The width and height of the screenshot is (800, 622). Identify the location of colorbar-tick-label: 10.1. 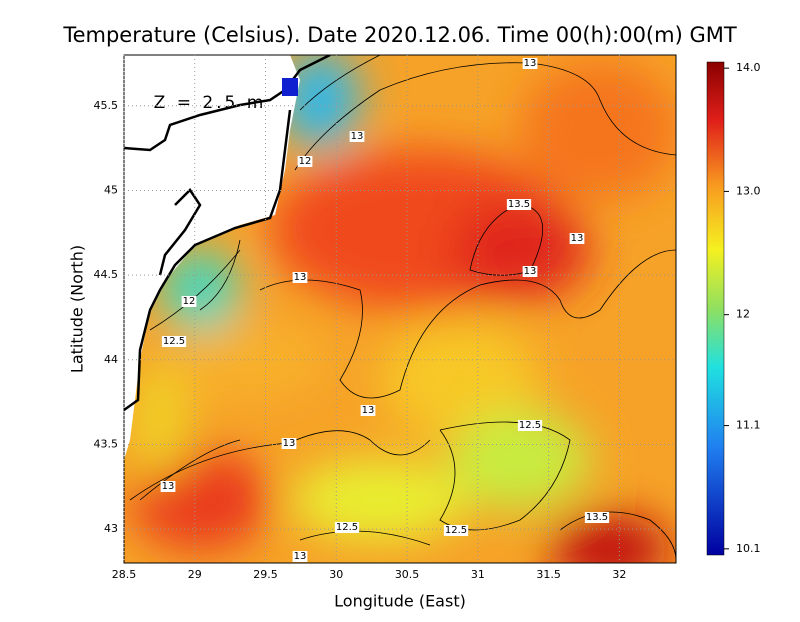
(748, 548).